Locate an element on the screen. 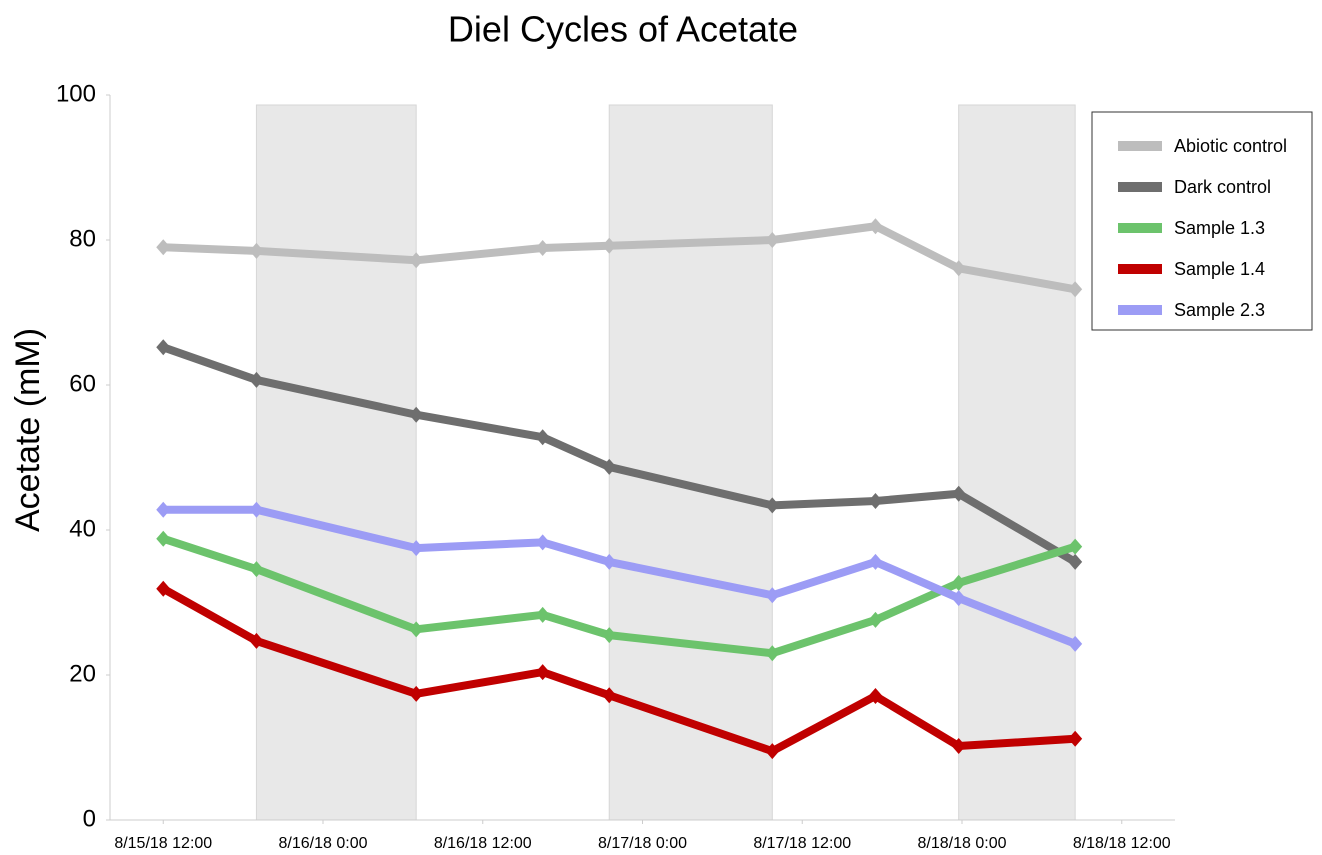 The width and height of the screenshot is (1322, 855). legend-label: Dark control is located at coordinates (1222, 187).